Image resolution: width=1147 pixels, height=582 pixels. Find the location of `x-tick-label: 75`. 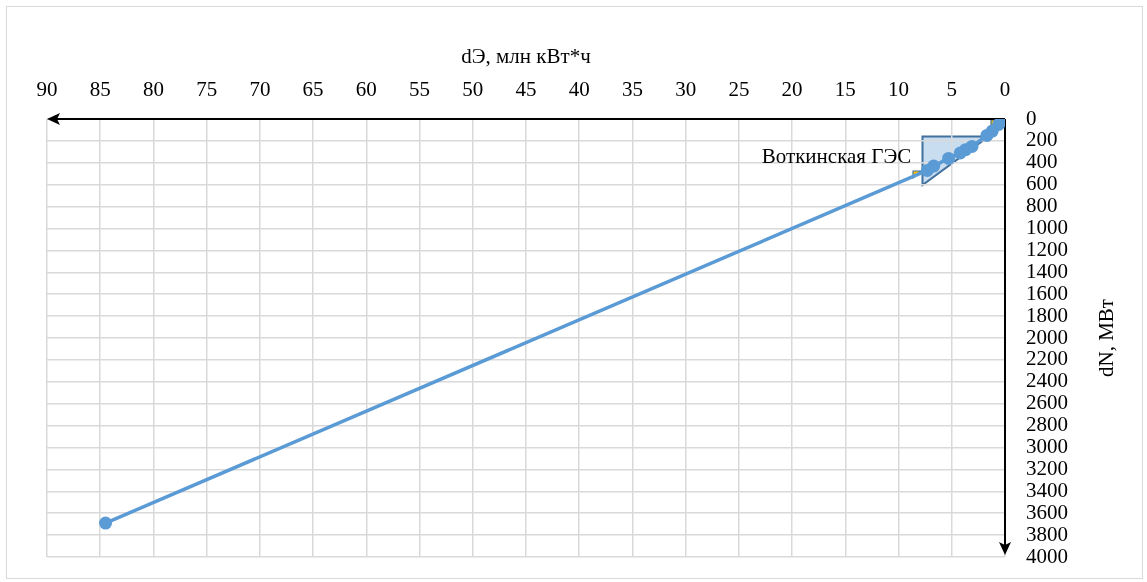

x-tick-label: 75 is located at coordinates (207, 88).